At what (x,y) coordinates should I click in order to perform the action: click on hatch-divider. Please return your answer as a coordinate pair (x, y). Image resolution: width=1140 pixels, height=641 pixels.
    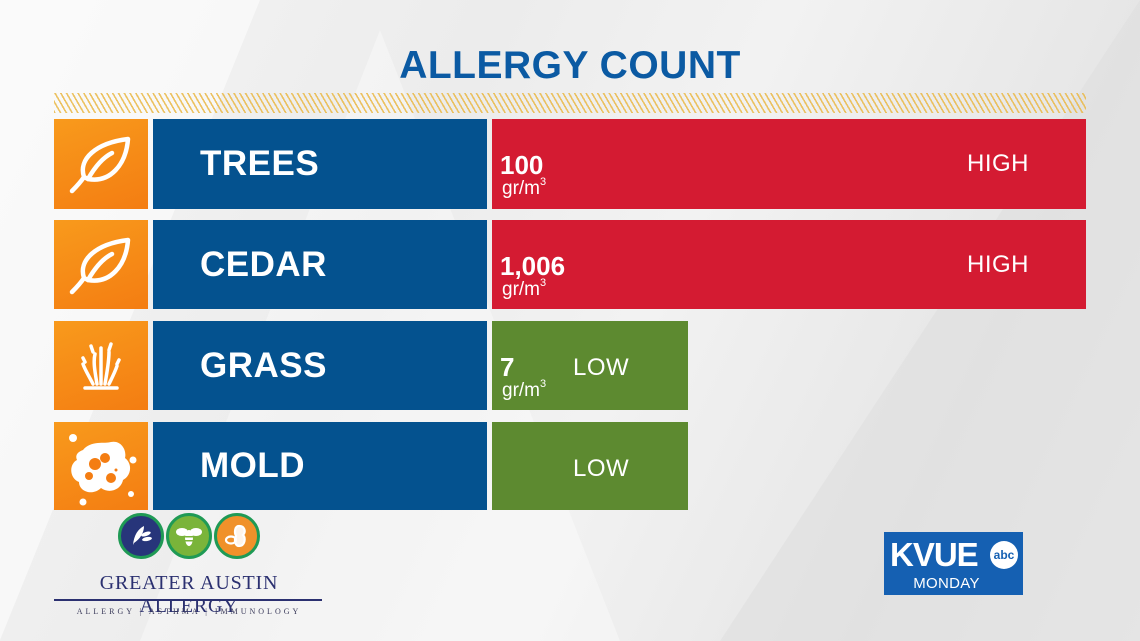
    Looking at the image, I should click on (570, 103).